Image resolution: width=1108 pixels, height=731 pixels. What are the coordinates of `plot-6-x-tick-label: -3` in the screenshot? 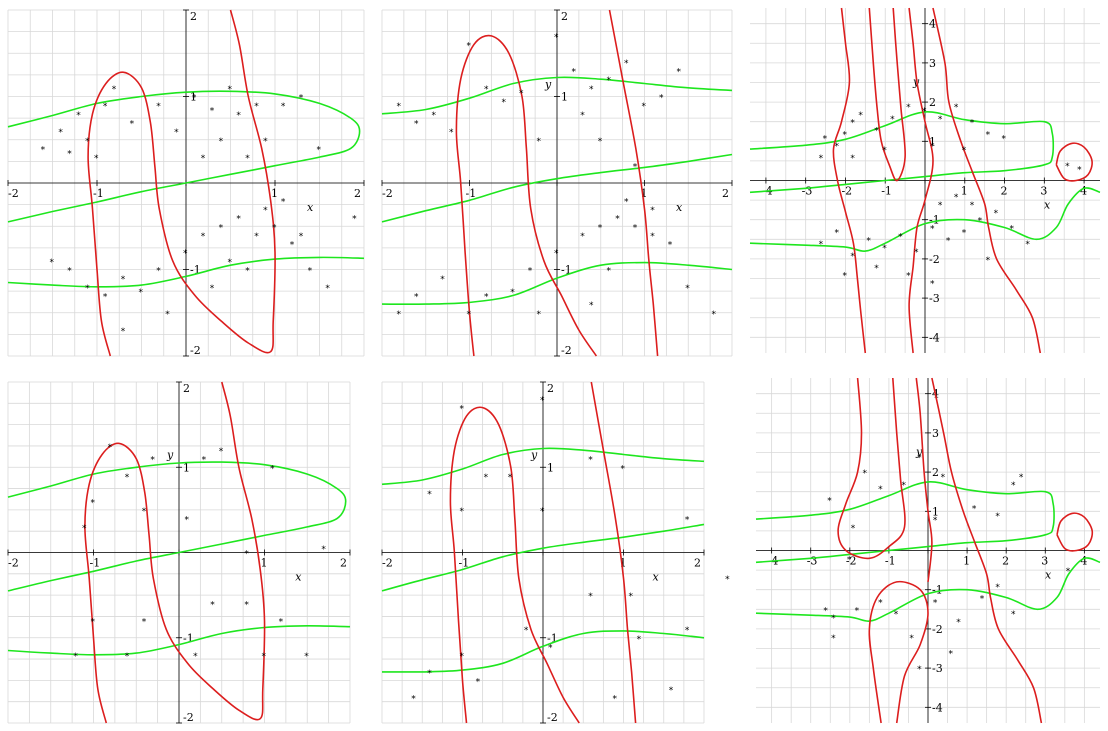 It's located at (812, 561).